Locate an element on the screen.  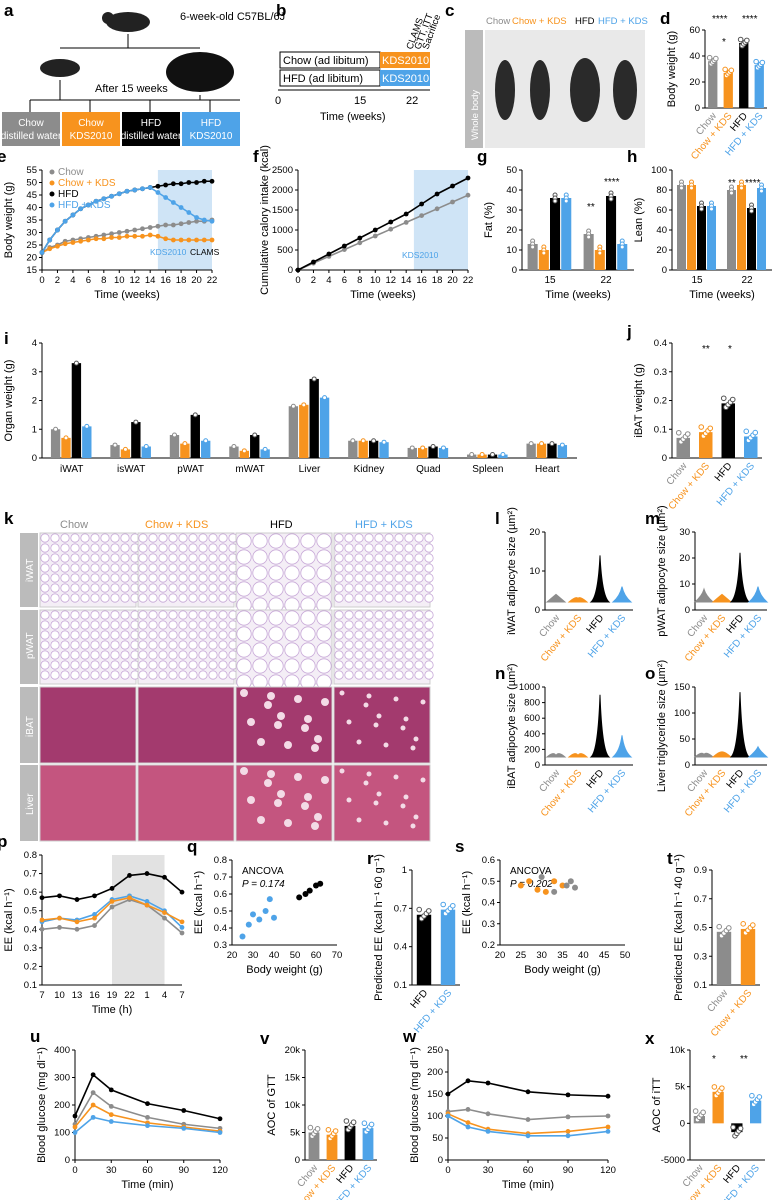
y-tick-label: 0 is located at coordinates (697, 108).